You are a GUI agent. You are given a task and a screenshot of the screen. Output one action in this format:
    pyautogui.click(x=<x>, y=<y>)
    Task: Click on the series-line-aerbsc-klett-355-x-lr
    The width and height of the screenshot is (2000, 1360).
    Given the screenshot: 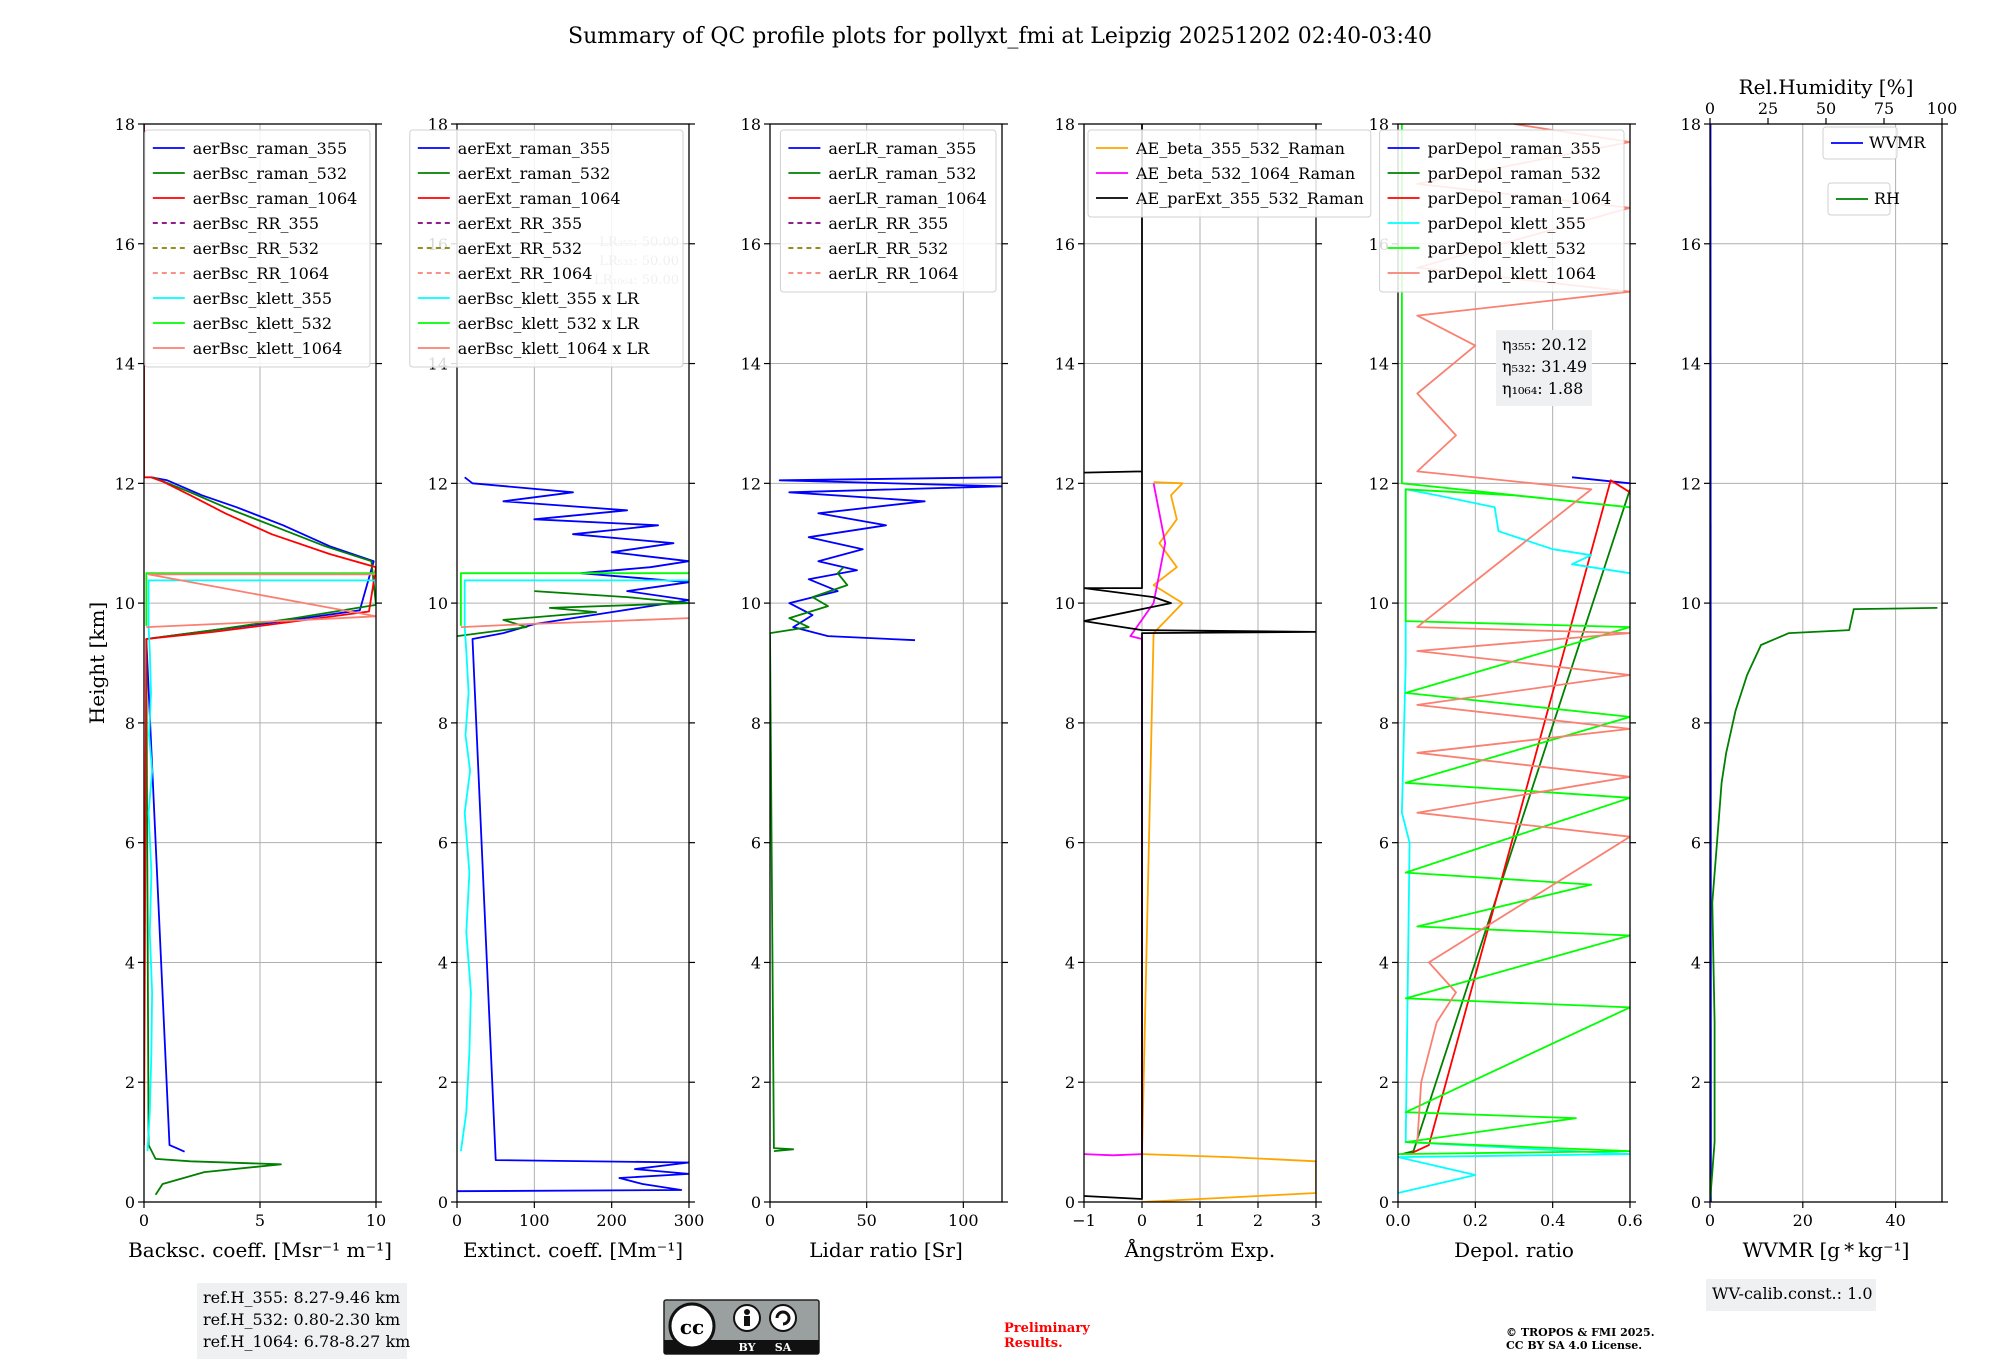 What is the action you would take?
    pyautogui.click(x=574, y=865)
    